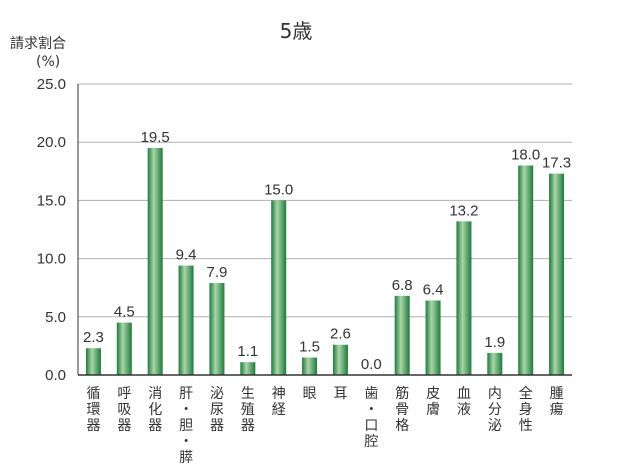 The height and width of the screenshot is (472, 624). What do you see at coordinates (557, 402) in the screenshot?
I see `x-tick-label: 腫瘍` at bounding box center [557, 402].